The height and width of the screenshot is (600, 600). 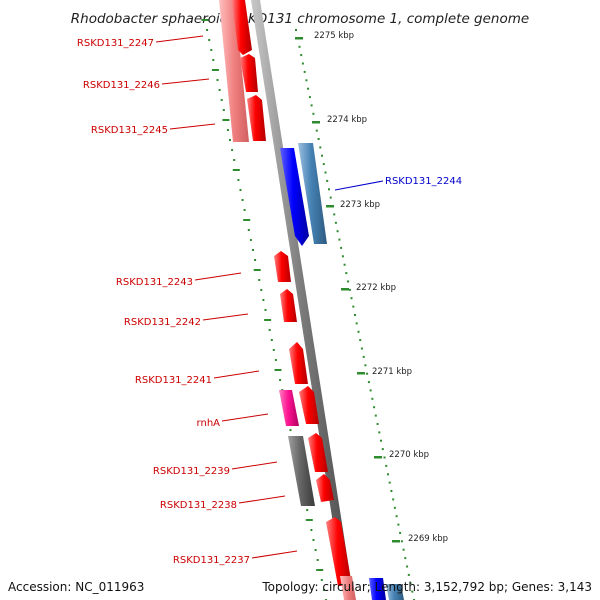 What do you see at coordinates (409, 455) in the screenshot?
I see `tick-label-2270: 2270 kbp` at bounding box center [409, 455].